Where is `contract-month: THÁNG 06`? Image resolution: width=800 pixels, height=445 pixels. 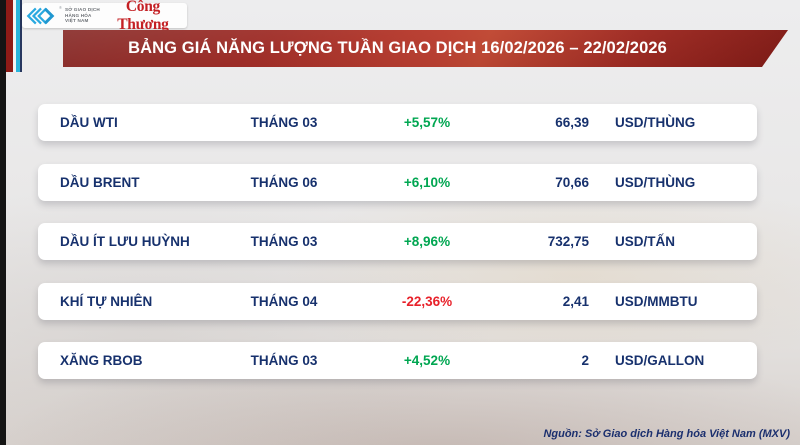
contract-month: THÁNG 06 is located at coordinates (284, 182).